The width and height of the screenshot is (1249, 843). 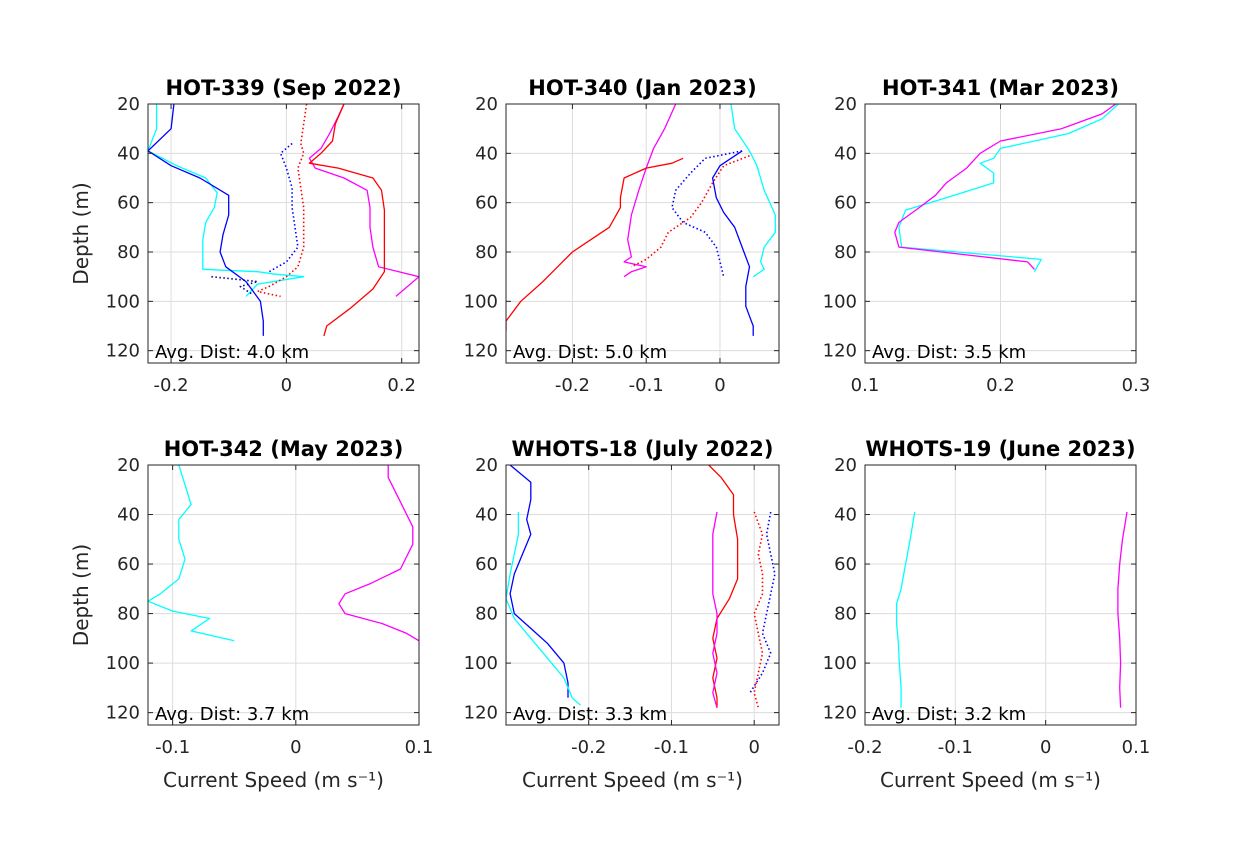 I want to click on avg-distance-annotation: Avg. Dist: 3.7 km, so click(x=232, y=714).